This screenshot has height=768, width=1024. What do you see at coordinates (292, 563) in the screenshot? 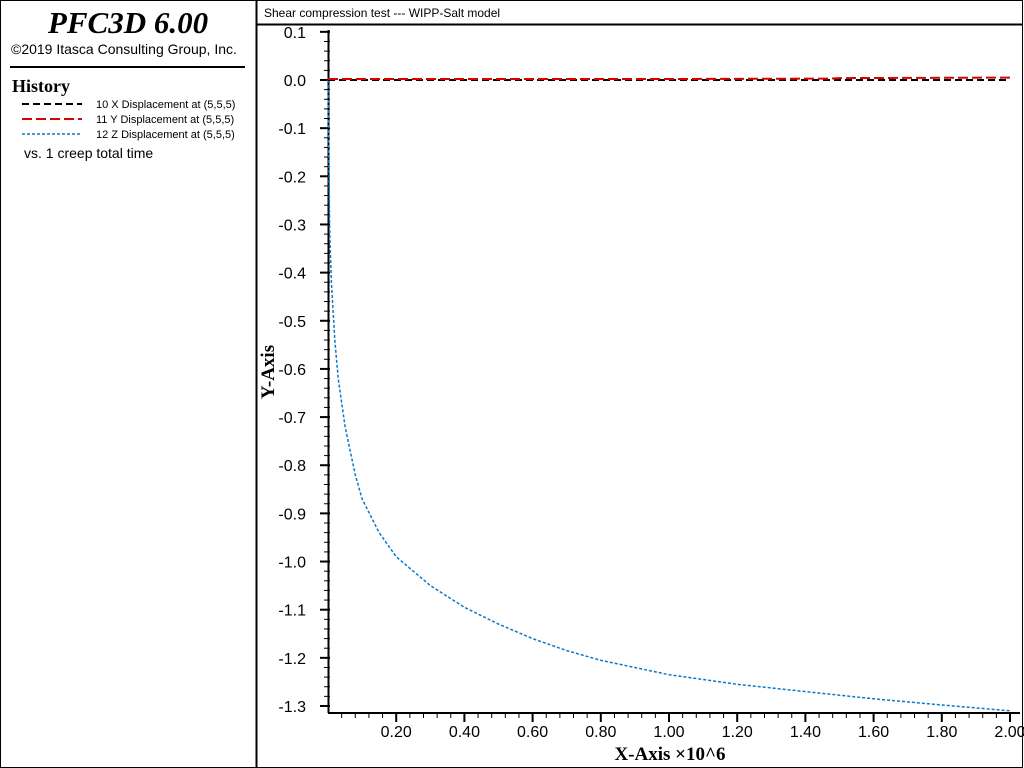
I see `y-tick-label: -1.0` at bounding box center [292, 563].